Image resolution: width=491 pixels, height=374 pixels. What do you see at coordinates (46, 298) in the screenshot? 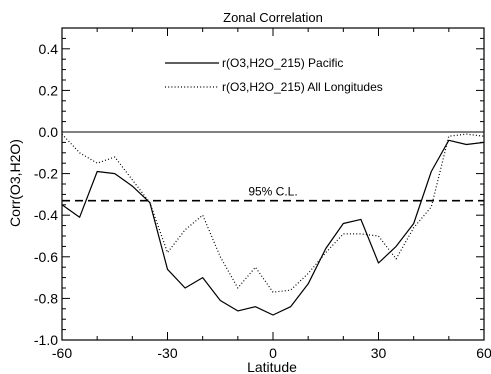
I see `y-tick-label: -0.8` at bounding box center [46, 298].